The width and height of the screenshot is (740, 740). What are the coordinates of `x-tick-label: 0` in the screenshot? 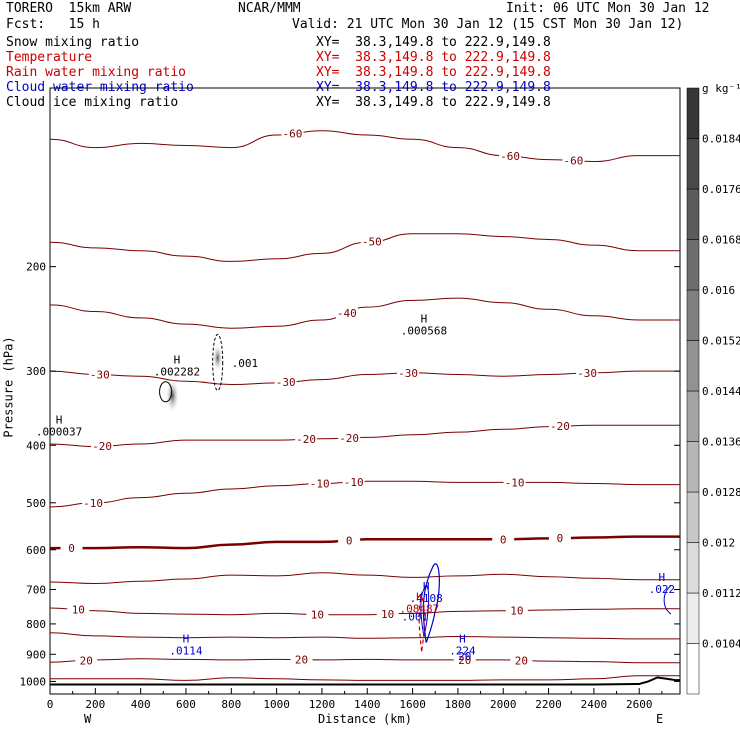 It's located at (50, 704).